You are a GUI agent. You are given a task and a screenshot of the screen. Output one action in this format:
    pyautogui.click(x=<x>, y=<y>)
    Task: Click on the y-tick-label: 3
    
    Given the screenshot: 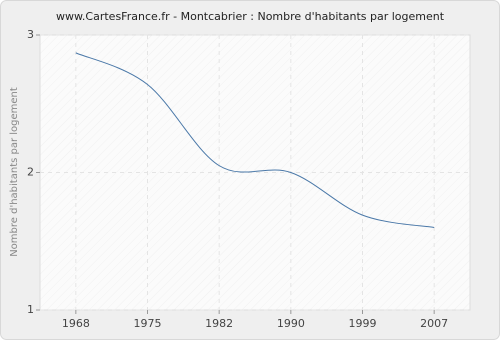 What is the action you would take?
    pyautogui.click(x=30, y=34)
    